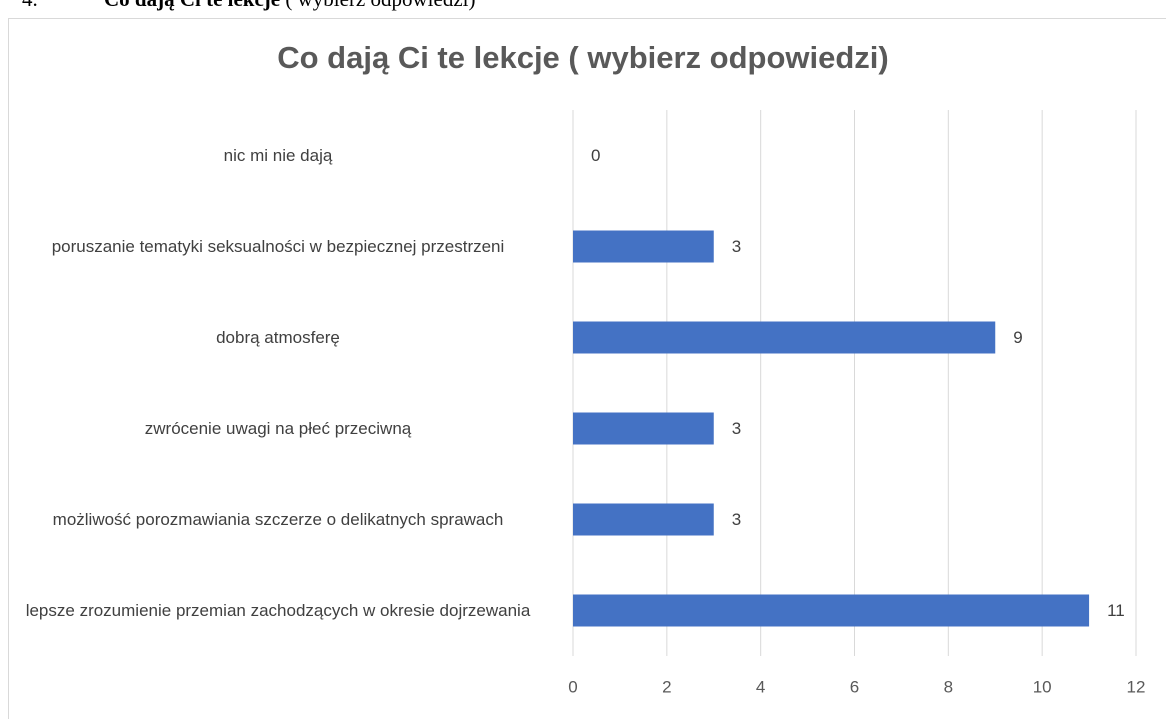 The width and height of the screenshot is (1166, 719). Describe the element at coordinates (948, 686) in the screenshot. I see `x-tick-label: 8` at that location.